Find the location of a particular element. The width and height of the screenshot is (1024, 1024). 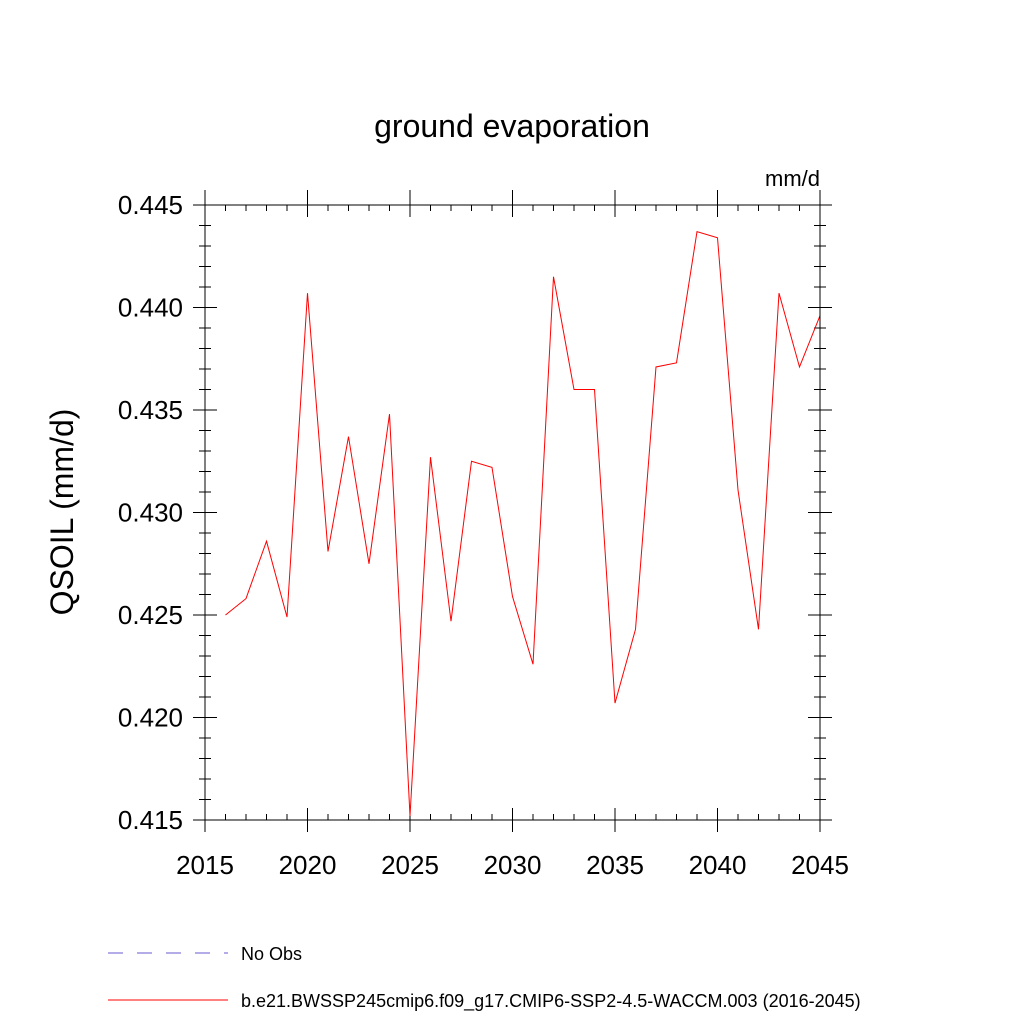

x-tick-label: 2015 is located at coordinates (205, 865).